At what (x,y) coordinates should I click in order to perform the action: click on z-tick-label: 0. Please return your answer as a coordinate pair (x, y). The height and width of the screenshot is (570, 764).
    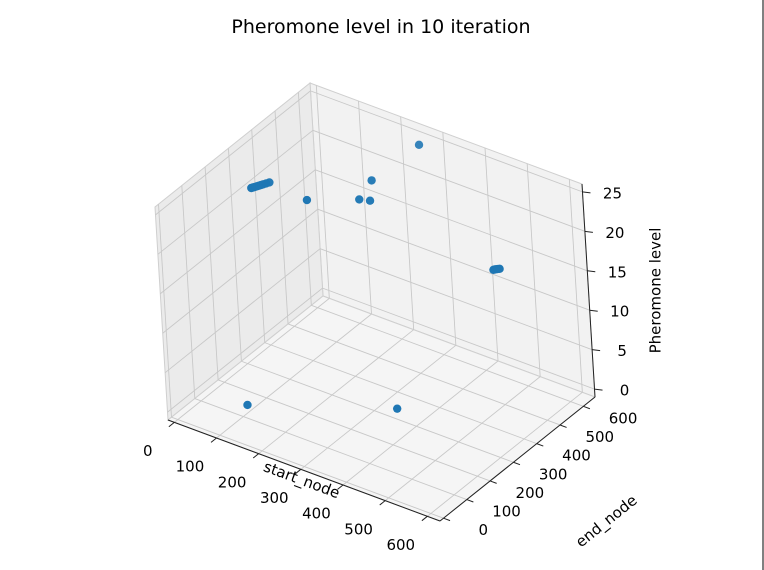
    Looking at the image, I should click on (625, 391).